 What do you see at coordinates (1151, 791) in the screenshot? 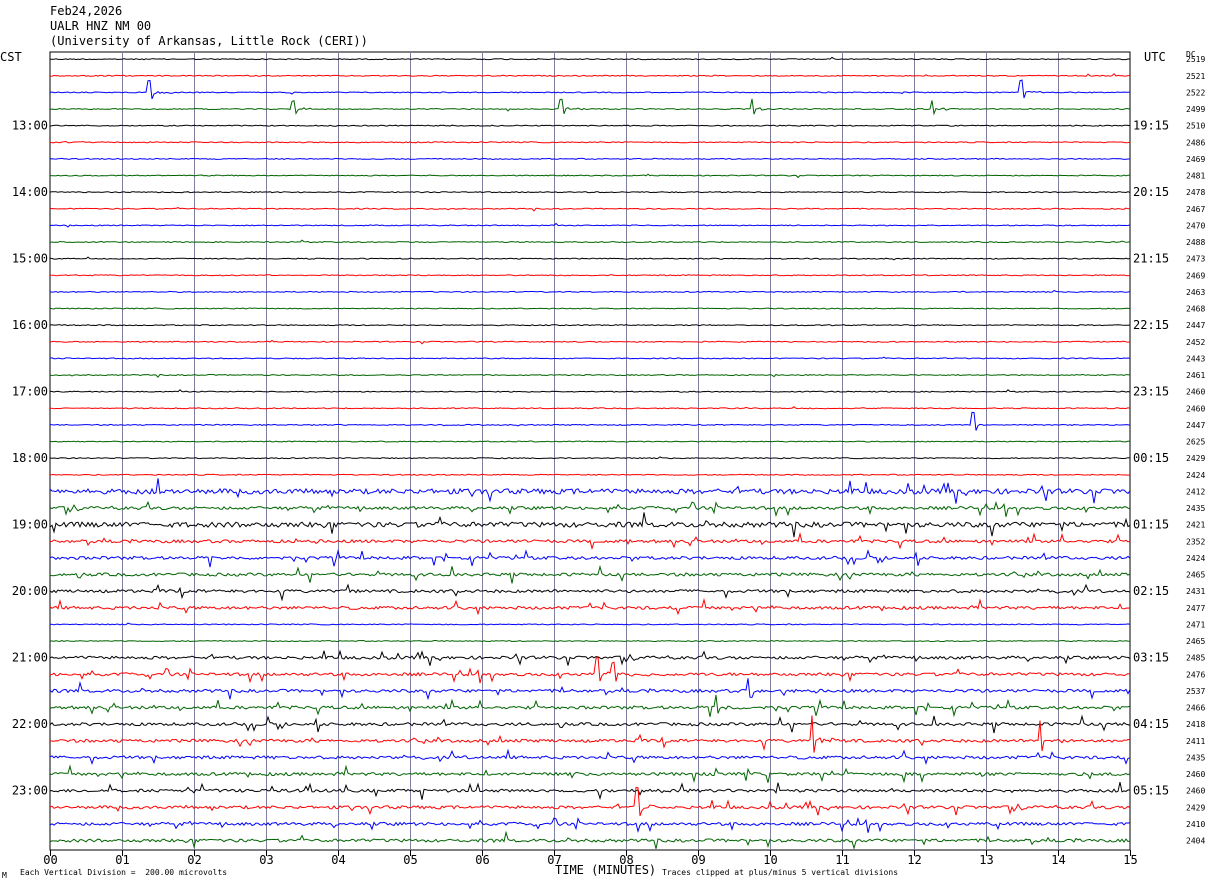
I see `utc-hour-label: 05:15` at bounding box center [1151, 791].